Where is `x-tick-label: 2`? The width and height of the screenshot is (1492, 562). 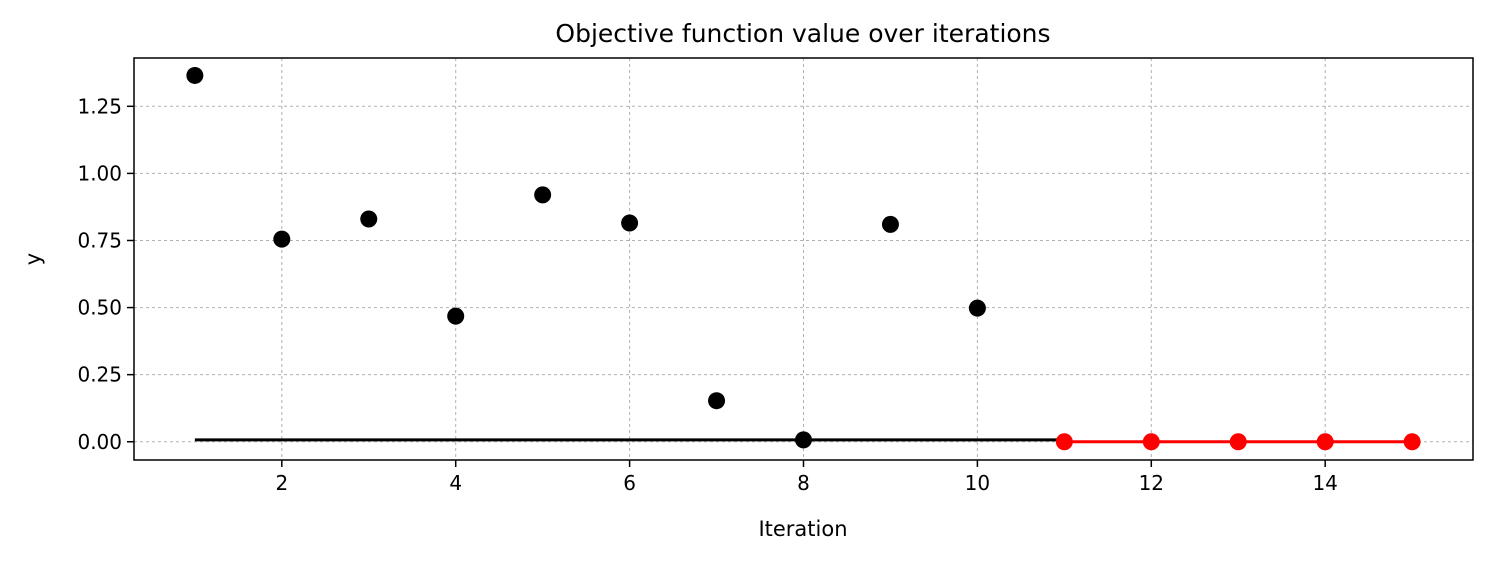 x-tick-label: 2 is located at coordinates (281, 483).